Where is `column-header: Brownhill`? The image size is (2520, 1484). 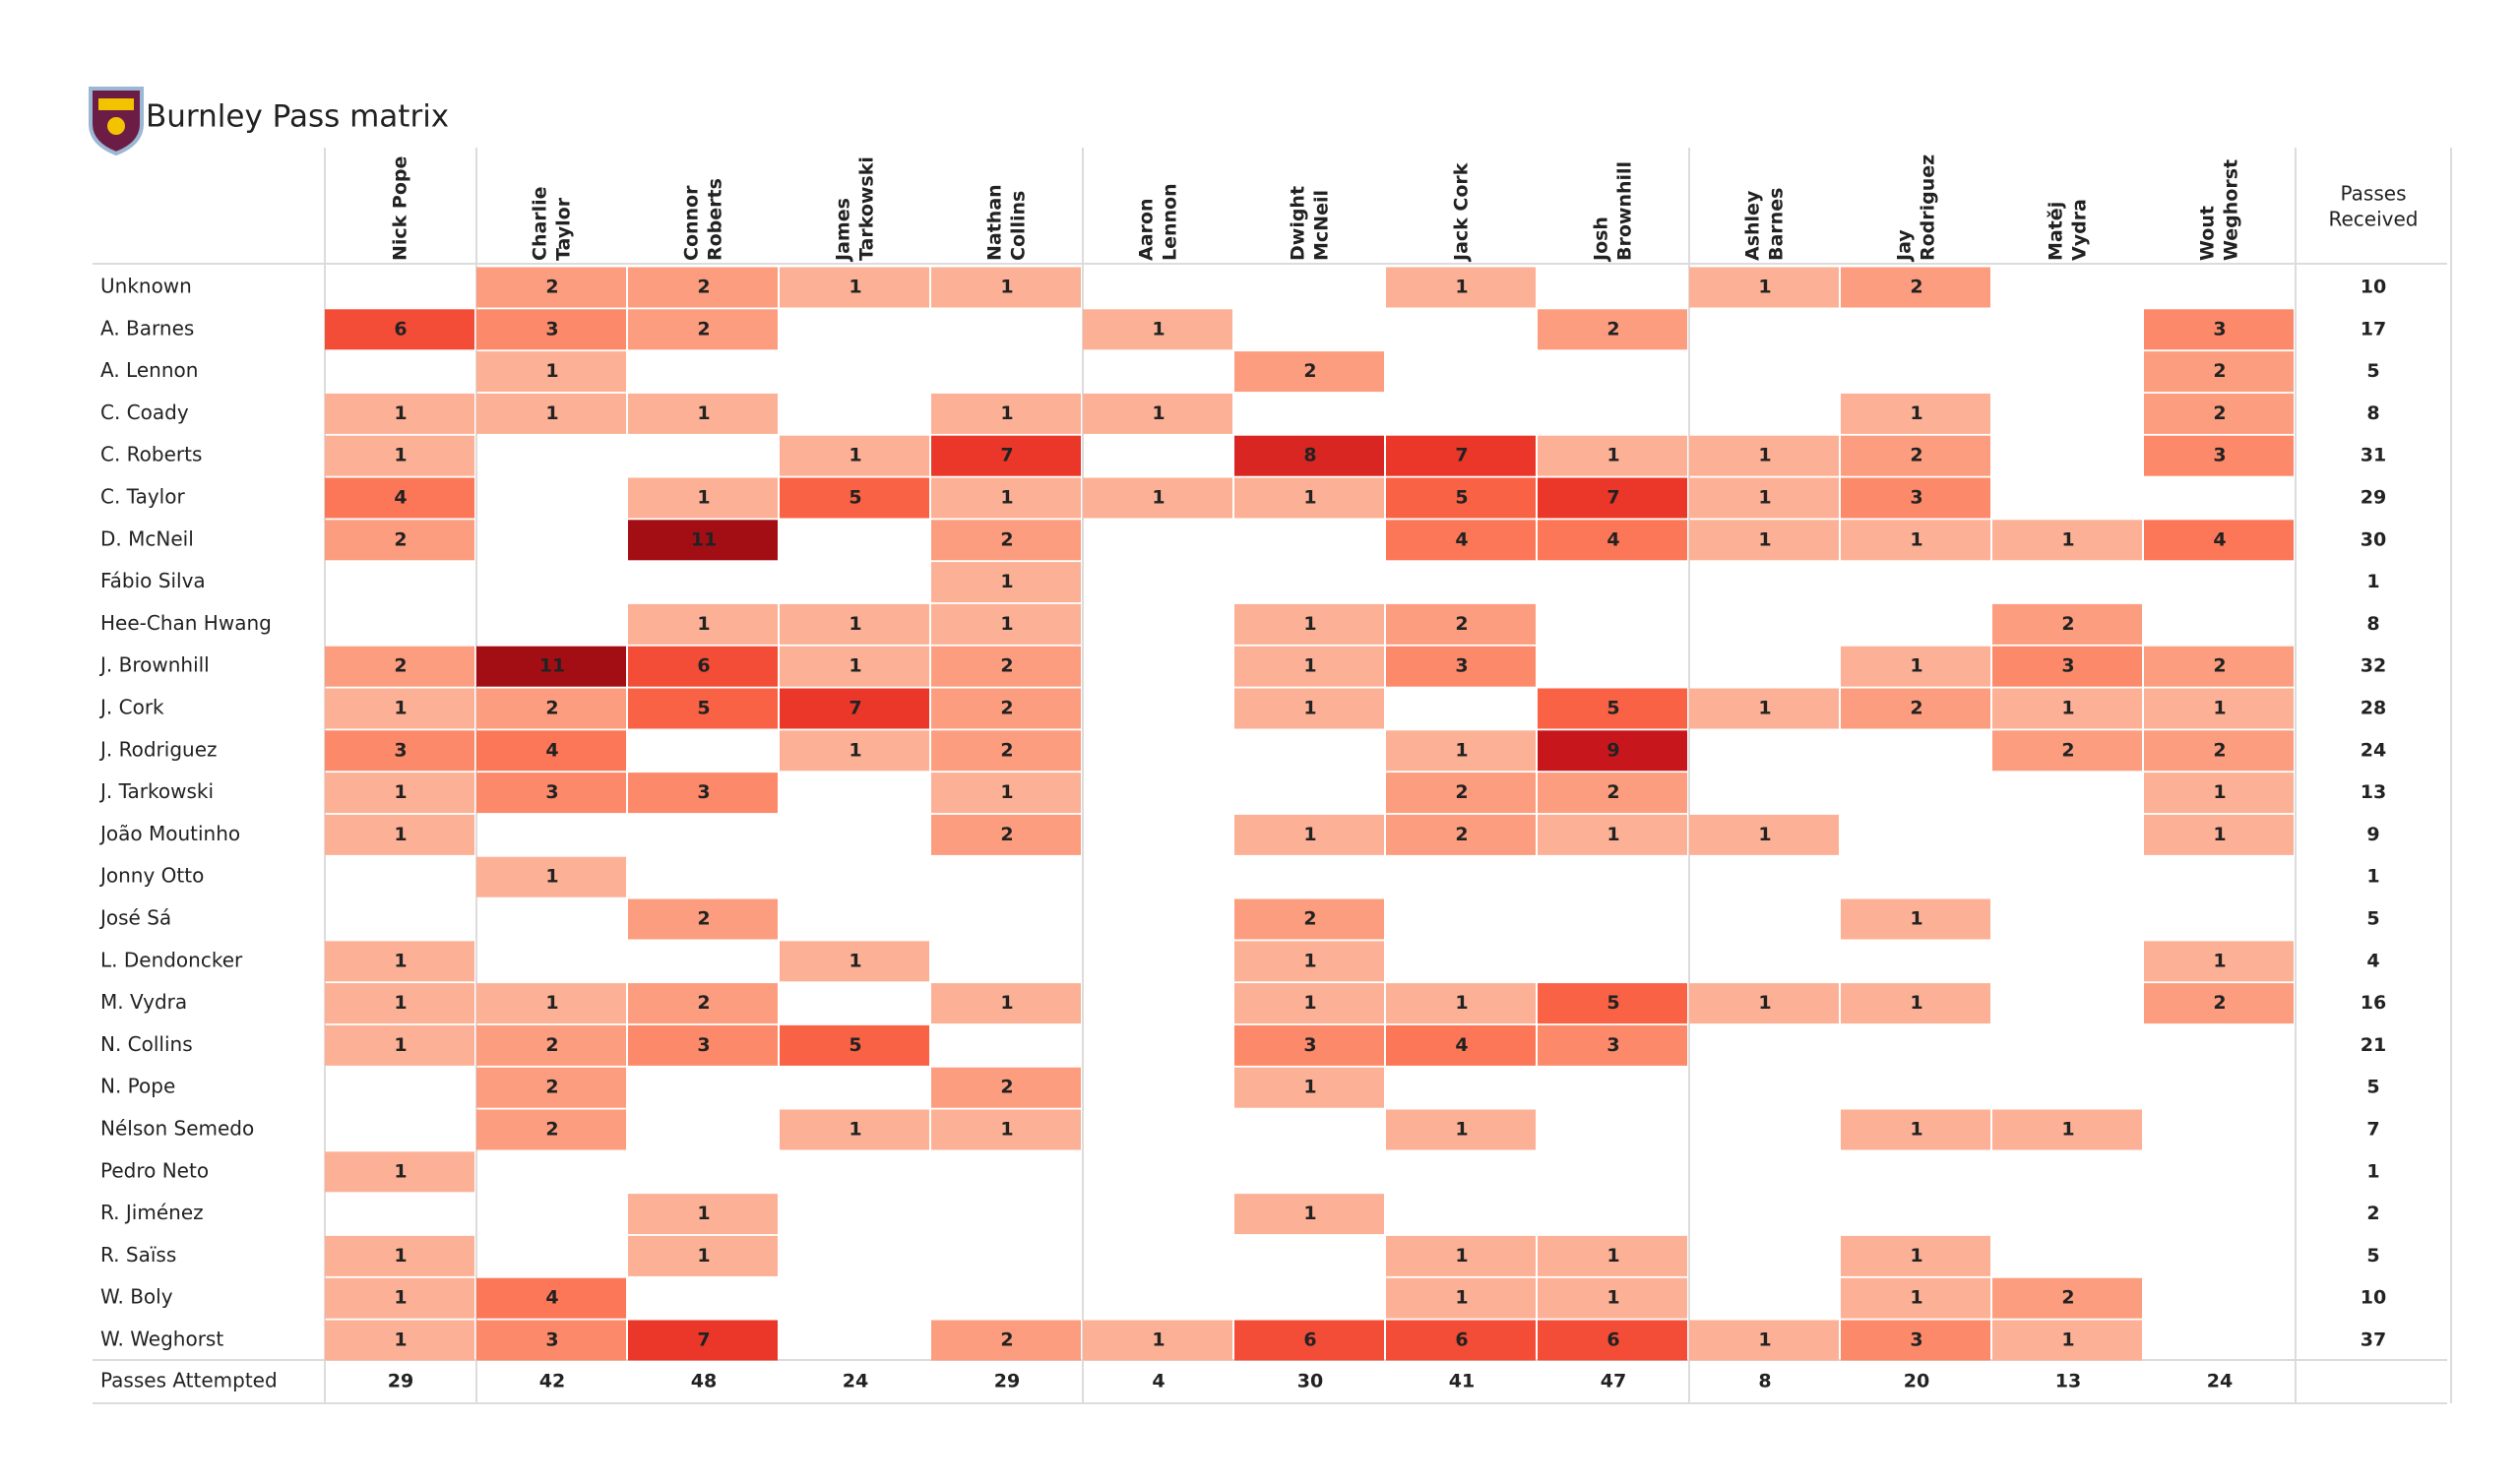
column-header: Brownhill is located at coordinates (1625, 211).